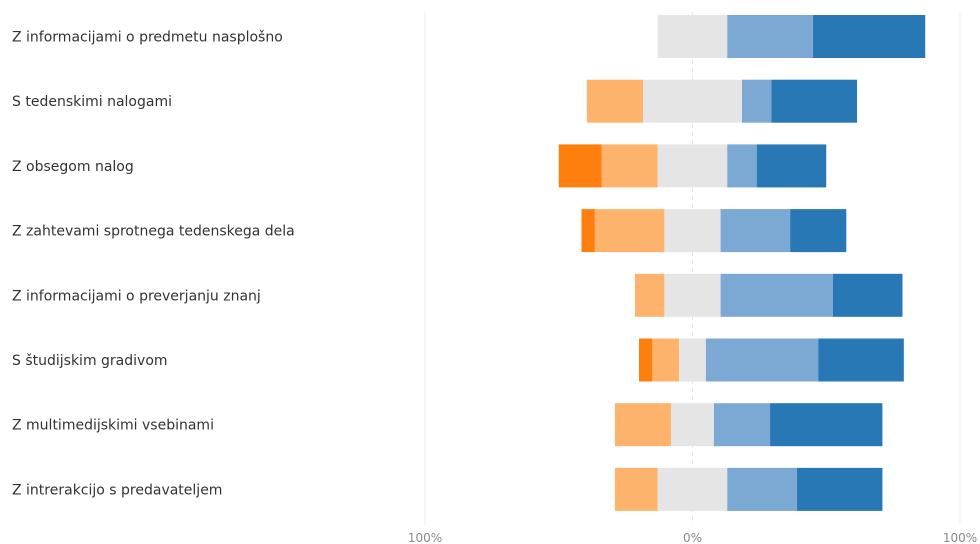  I want to click on x-tick-label: 0%, so click(692, 537).